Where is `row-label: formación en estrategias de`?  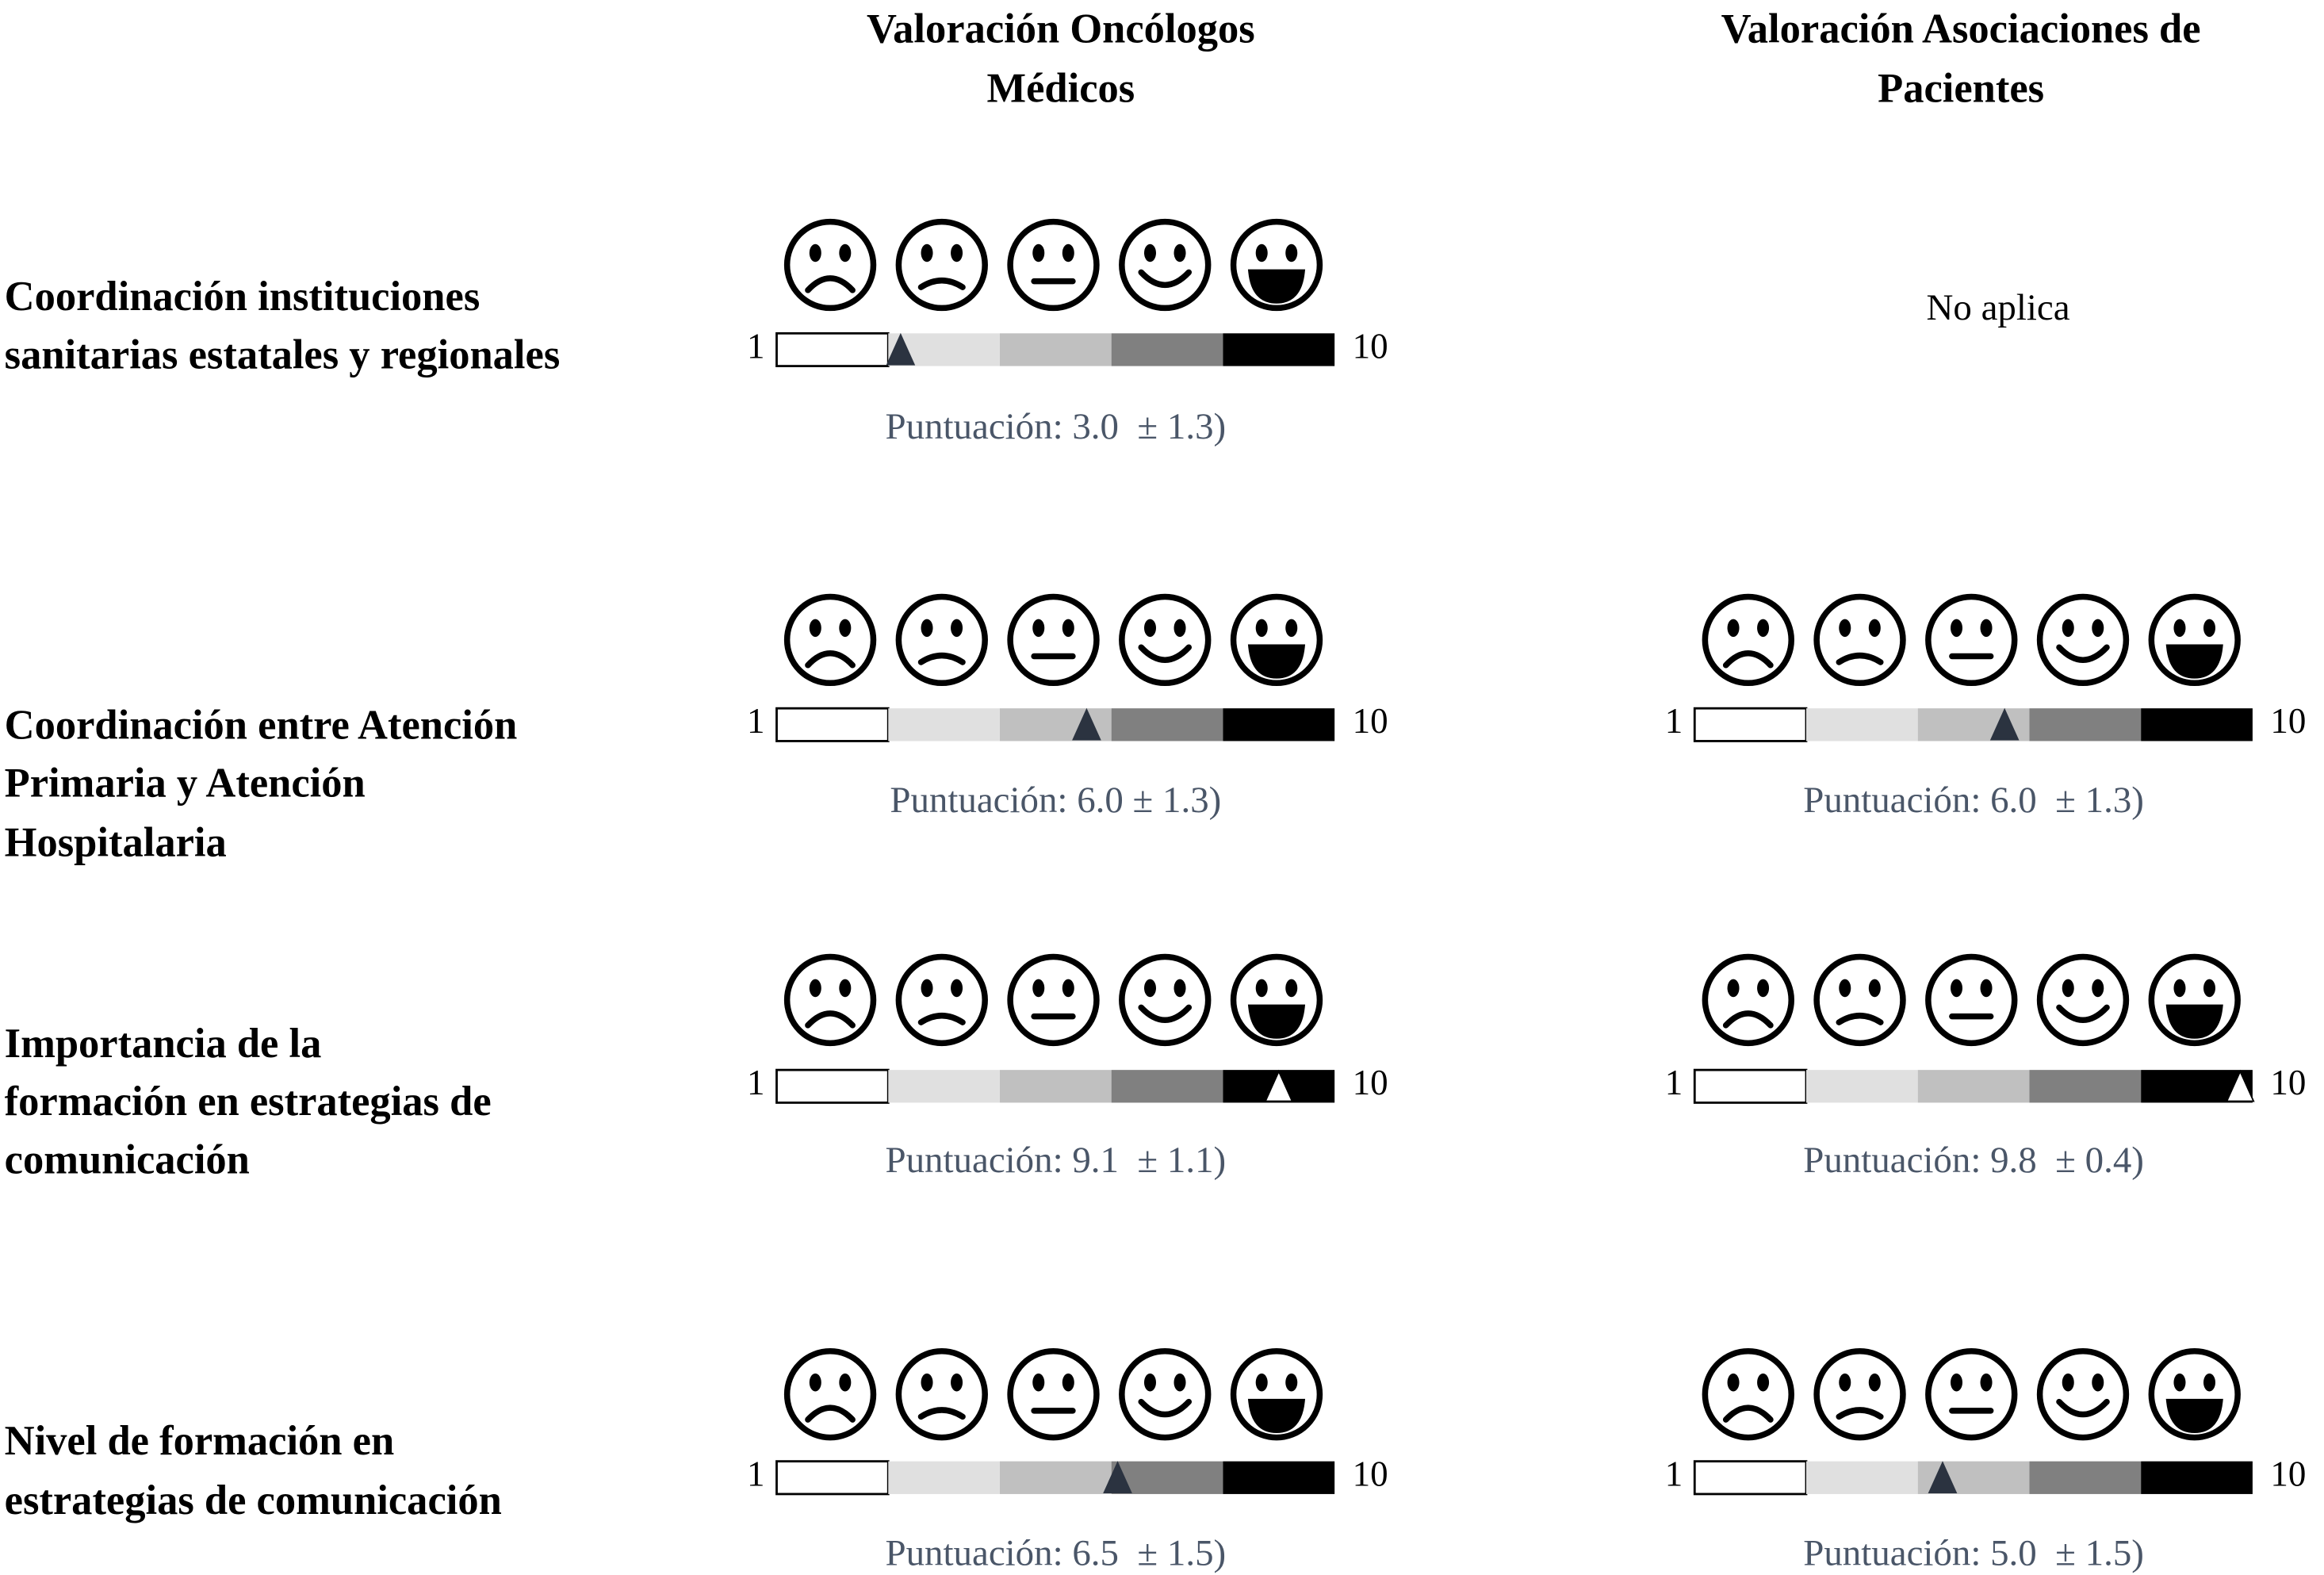 row-label: formación en estrategias de is located at coordinates (248, 1102).